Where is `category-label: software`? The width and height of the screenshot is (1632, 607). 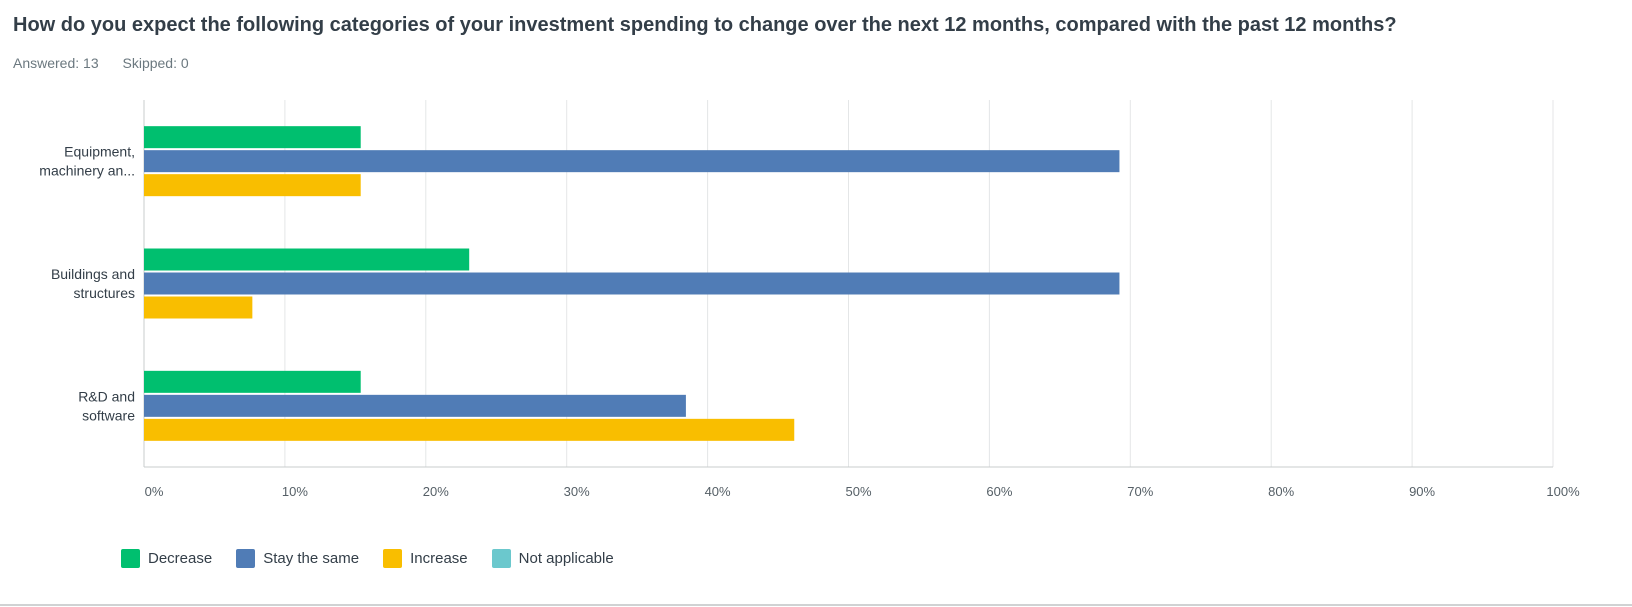 category-label: software is located at coordinates (108, 415).